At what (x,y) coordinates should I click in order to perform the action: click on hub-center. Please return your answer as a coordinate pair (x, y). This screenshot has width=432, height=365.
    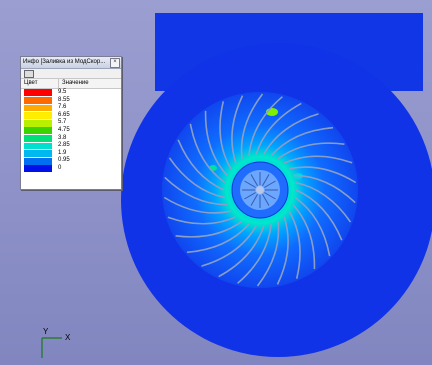
    Looking at the image, I should click on (260, 190).